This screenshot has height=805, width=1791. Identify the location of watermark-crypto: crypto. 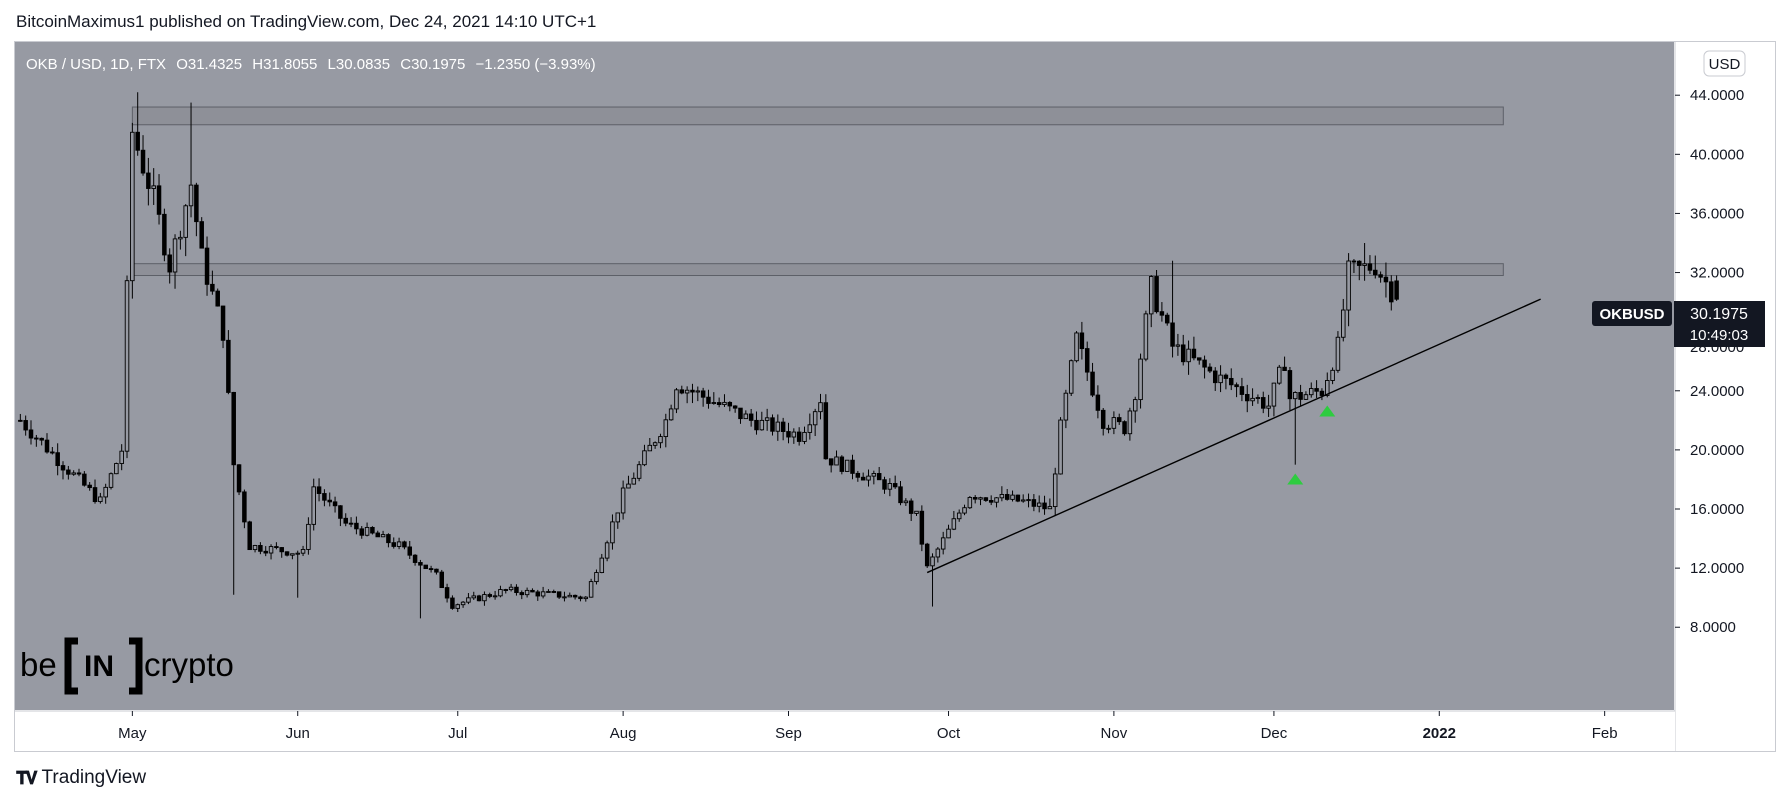
(189, 664).